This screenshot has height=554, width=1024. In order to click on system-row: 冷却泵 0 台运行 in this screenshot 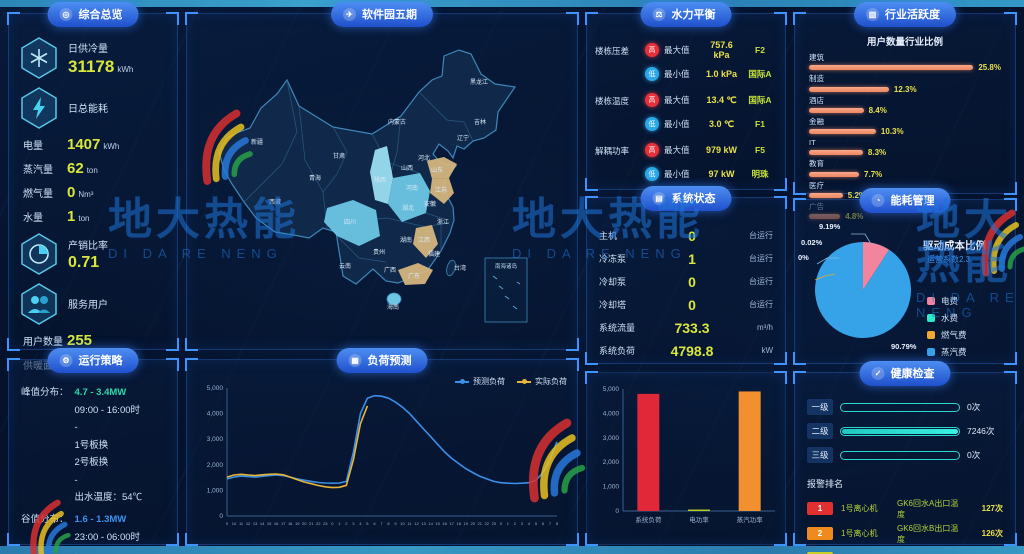, I will do `click(686, 281)`.